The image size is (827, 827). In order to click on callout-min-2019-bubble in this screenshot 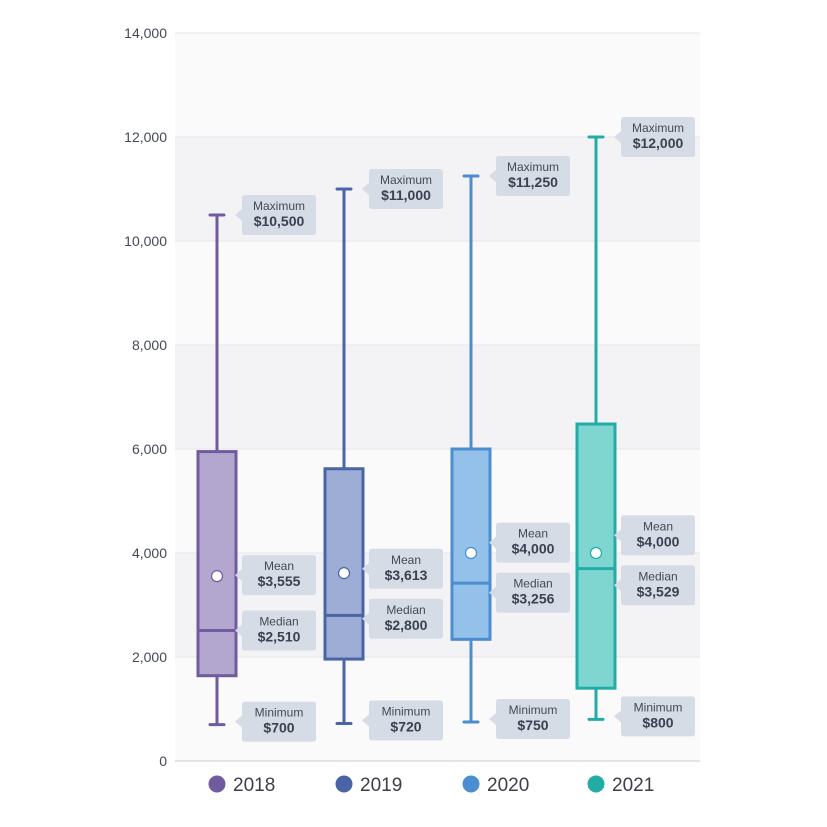, I will do `click(402, 720)`.